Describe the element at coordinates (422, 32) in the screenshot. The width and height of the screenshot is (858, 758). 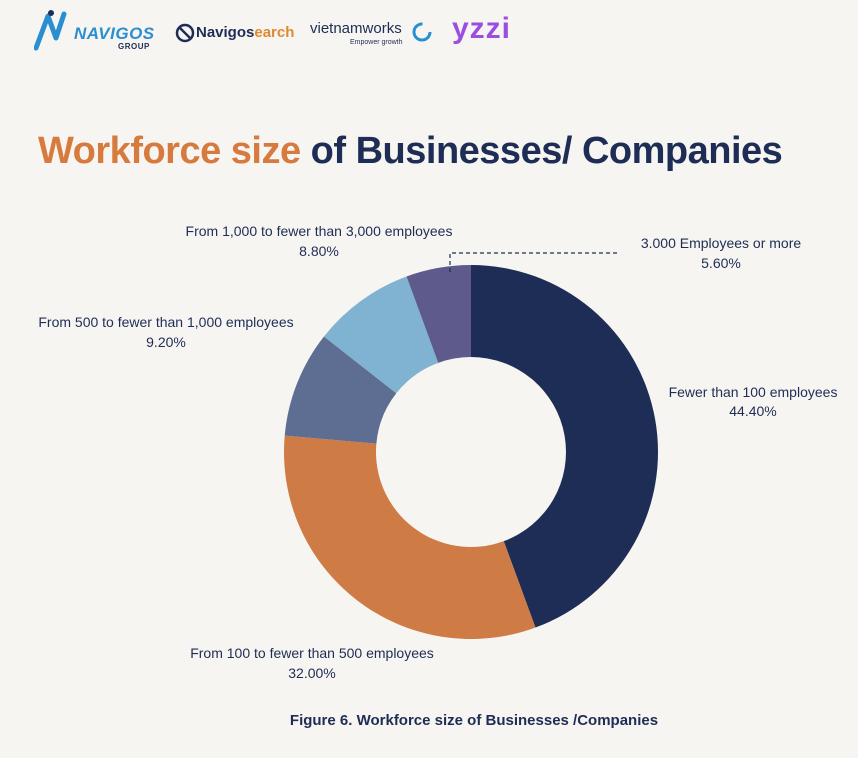
I see `vietnamworks-ring-icon` at that location.